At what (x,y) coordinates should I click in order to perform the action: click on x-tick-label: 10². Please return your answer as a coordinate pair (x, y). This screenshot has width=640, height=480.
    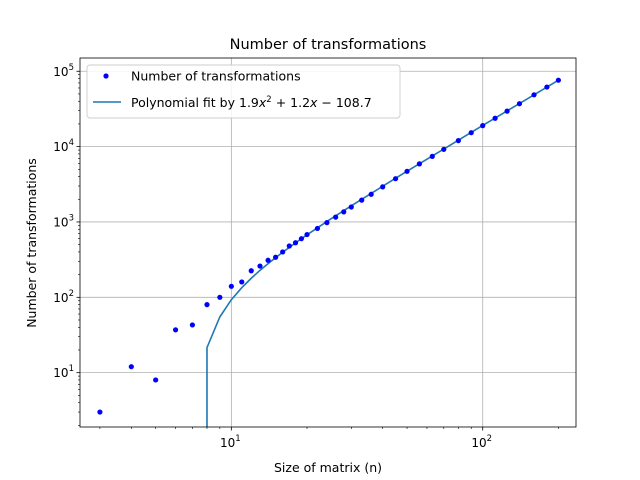
    Looking at the image, I should click on (481, 442).